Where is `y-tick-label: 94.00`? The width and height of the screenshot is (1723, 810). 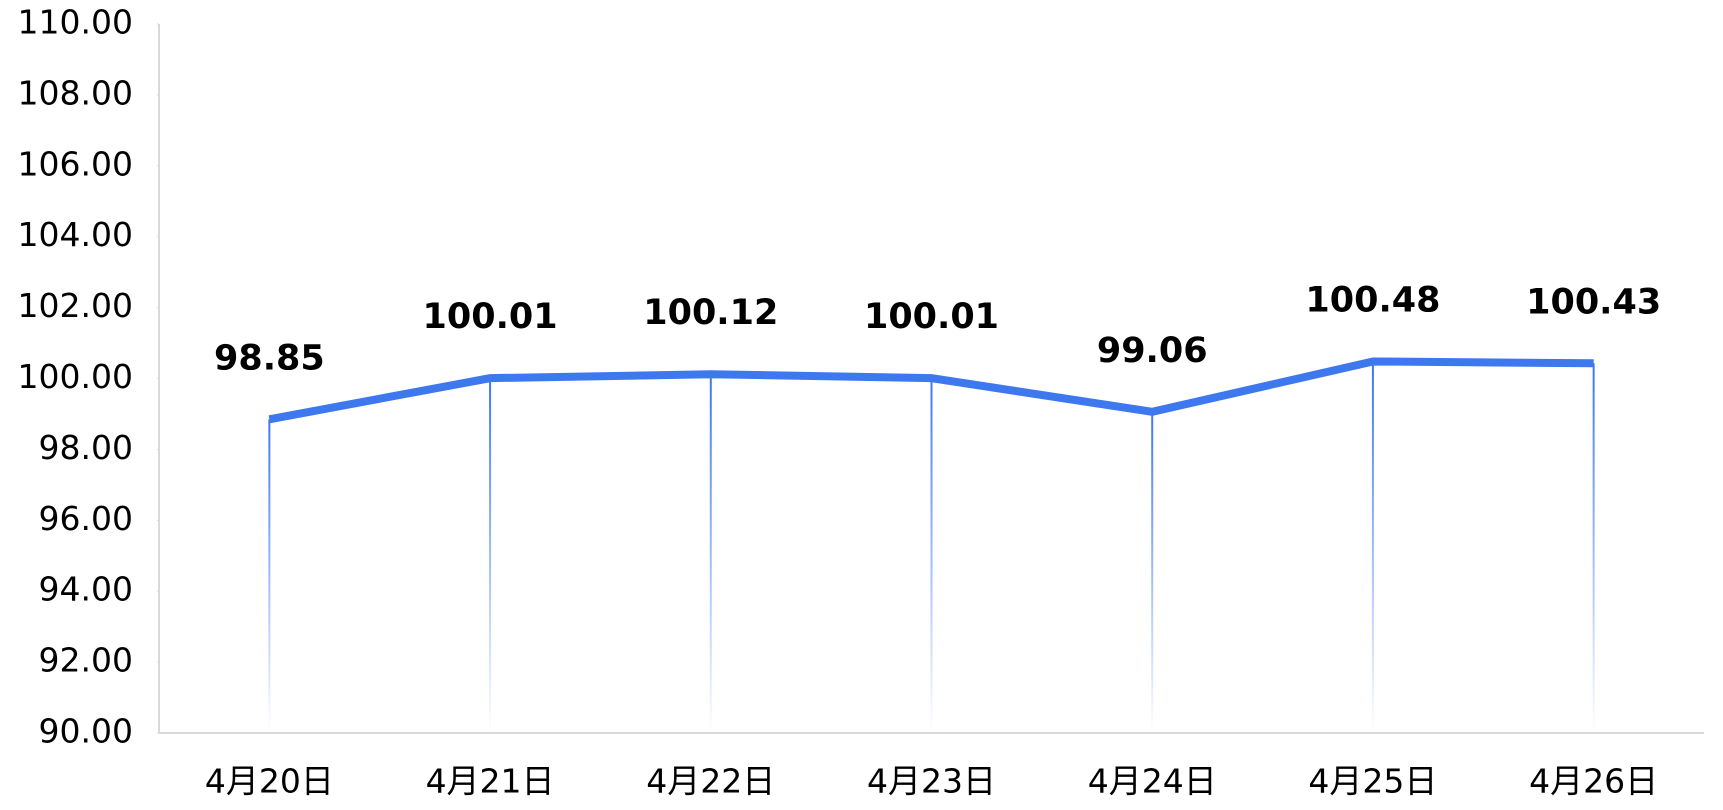
y-tick-label: 94.00 is located at coordinates (86, 589).